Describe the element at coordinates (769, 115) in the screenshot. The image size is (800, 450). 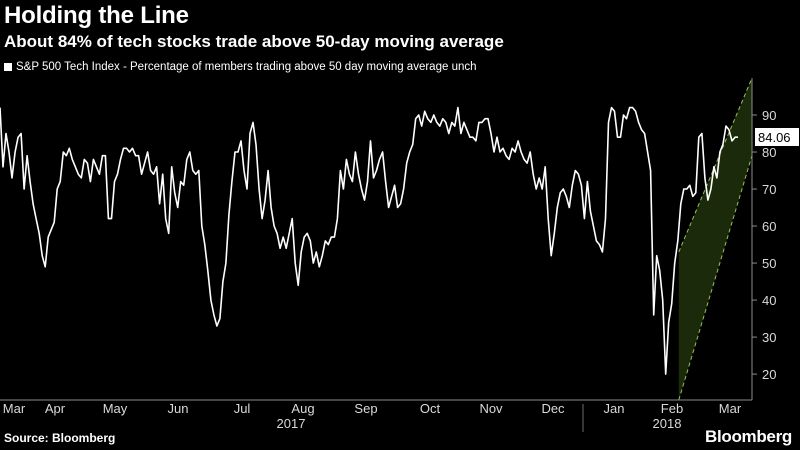
I see `y-tick-label: 90` at that location.